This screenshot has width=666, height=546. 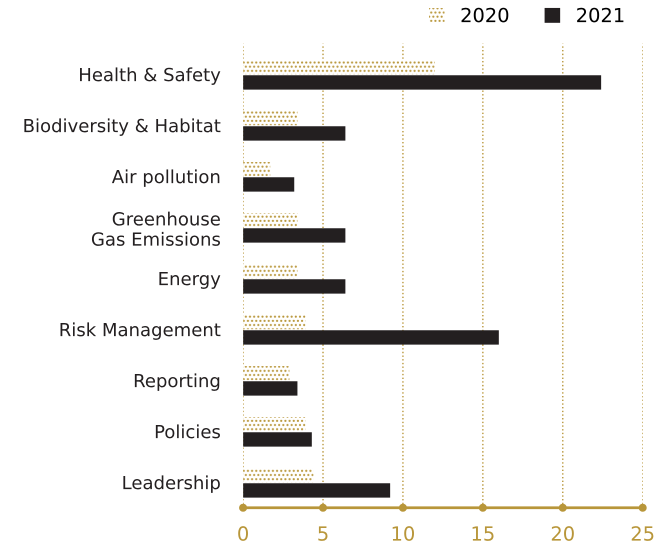 I want to click on x-tick-label: 20, so click(x=563, y=533).